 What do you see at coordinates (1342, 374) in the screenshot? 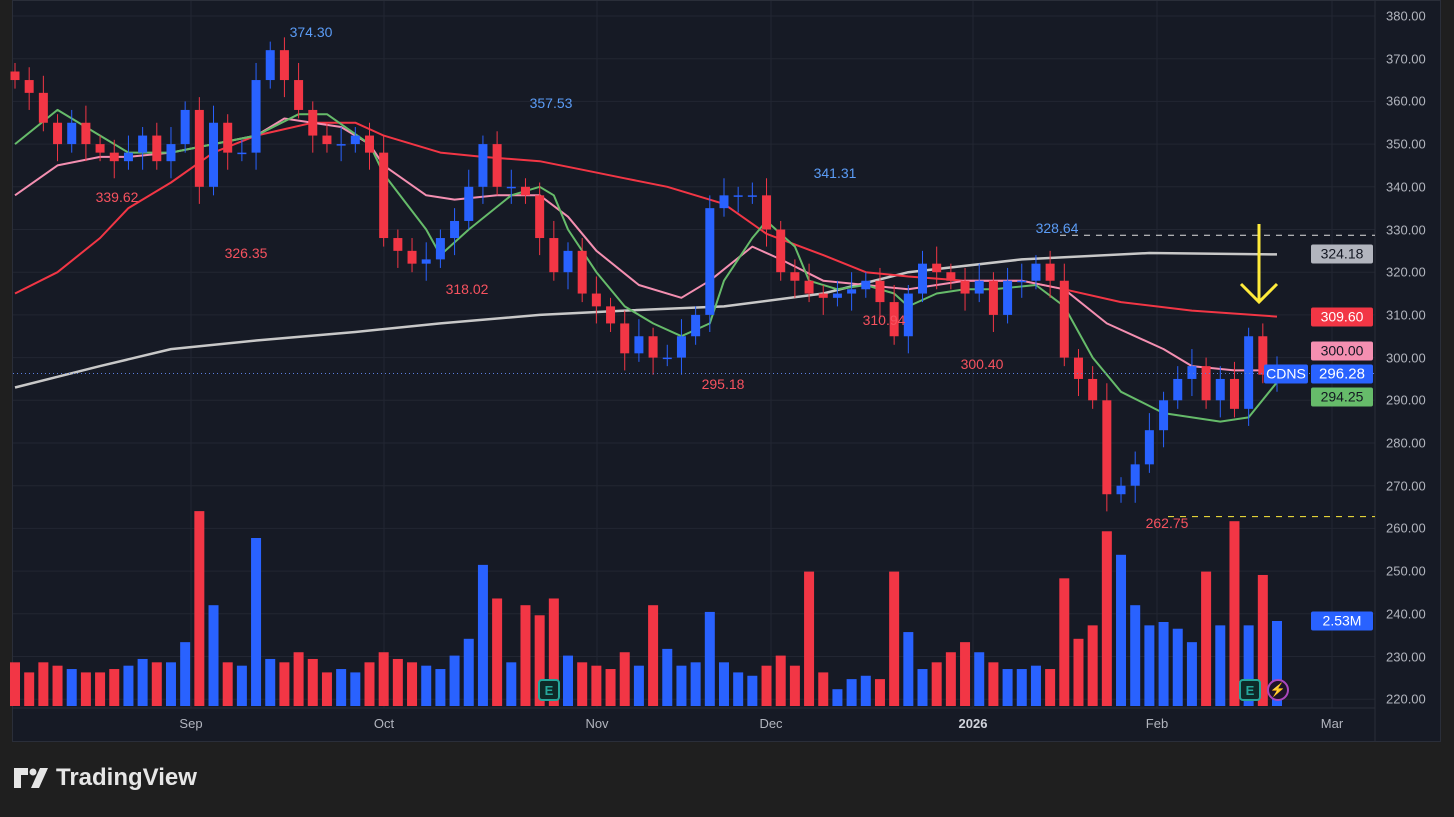
I see `last-price-tag: 296.28` at bounding box center [1342, 374].